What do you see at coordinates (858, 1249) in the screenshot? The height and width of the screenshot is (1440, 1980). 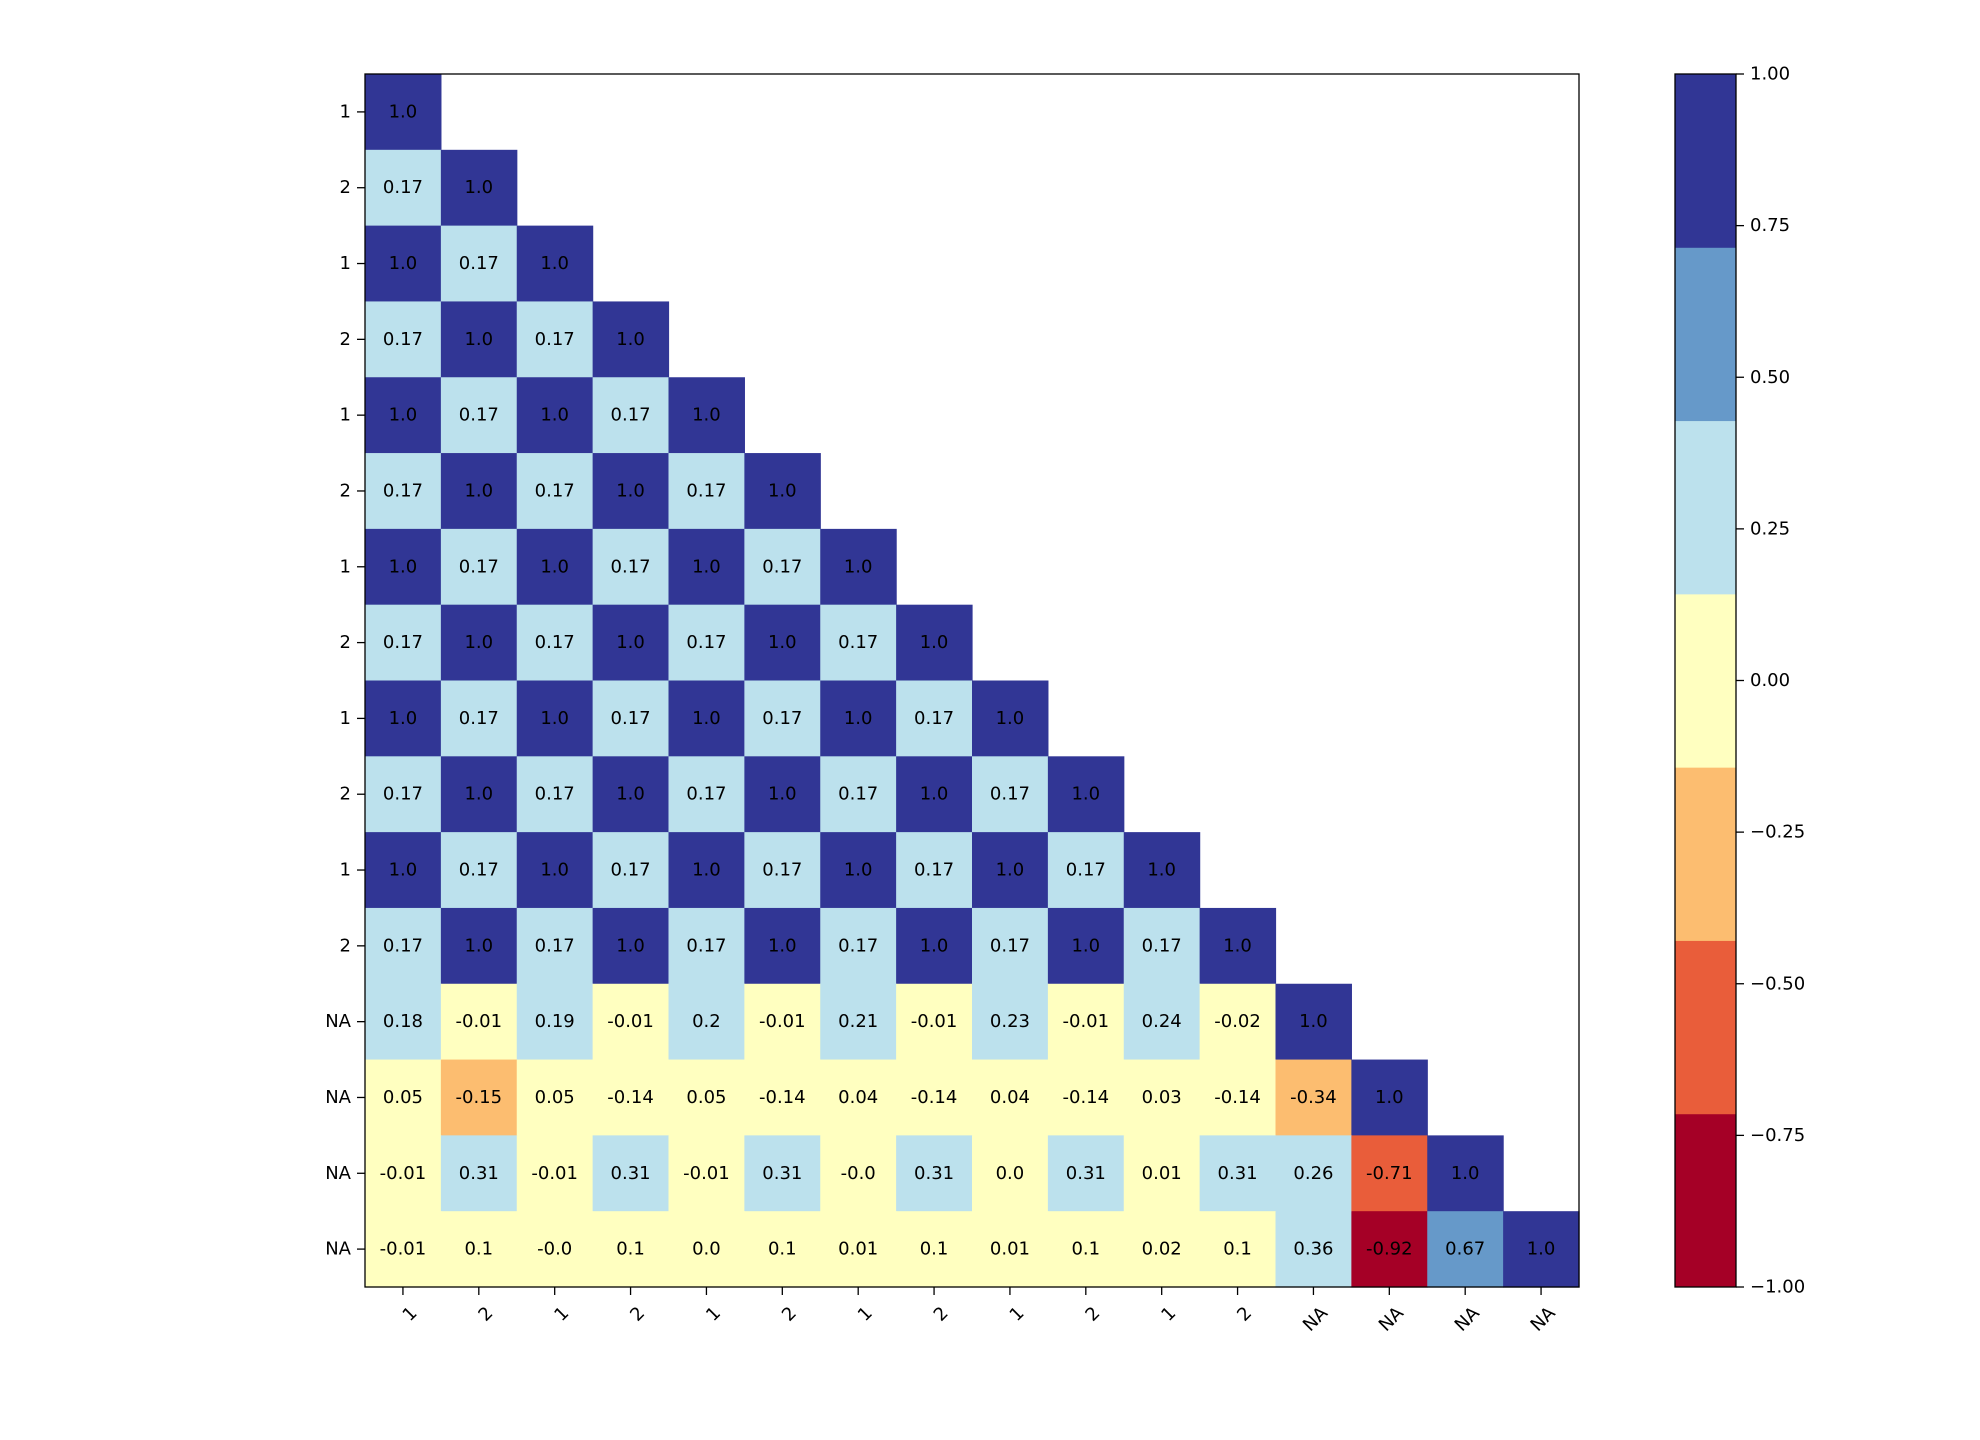 I see `cell-value-label: 0.01` at bounding box center [858, 1249].